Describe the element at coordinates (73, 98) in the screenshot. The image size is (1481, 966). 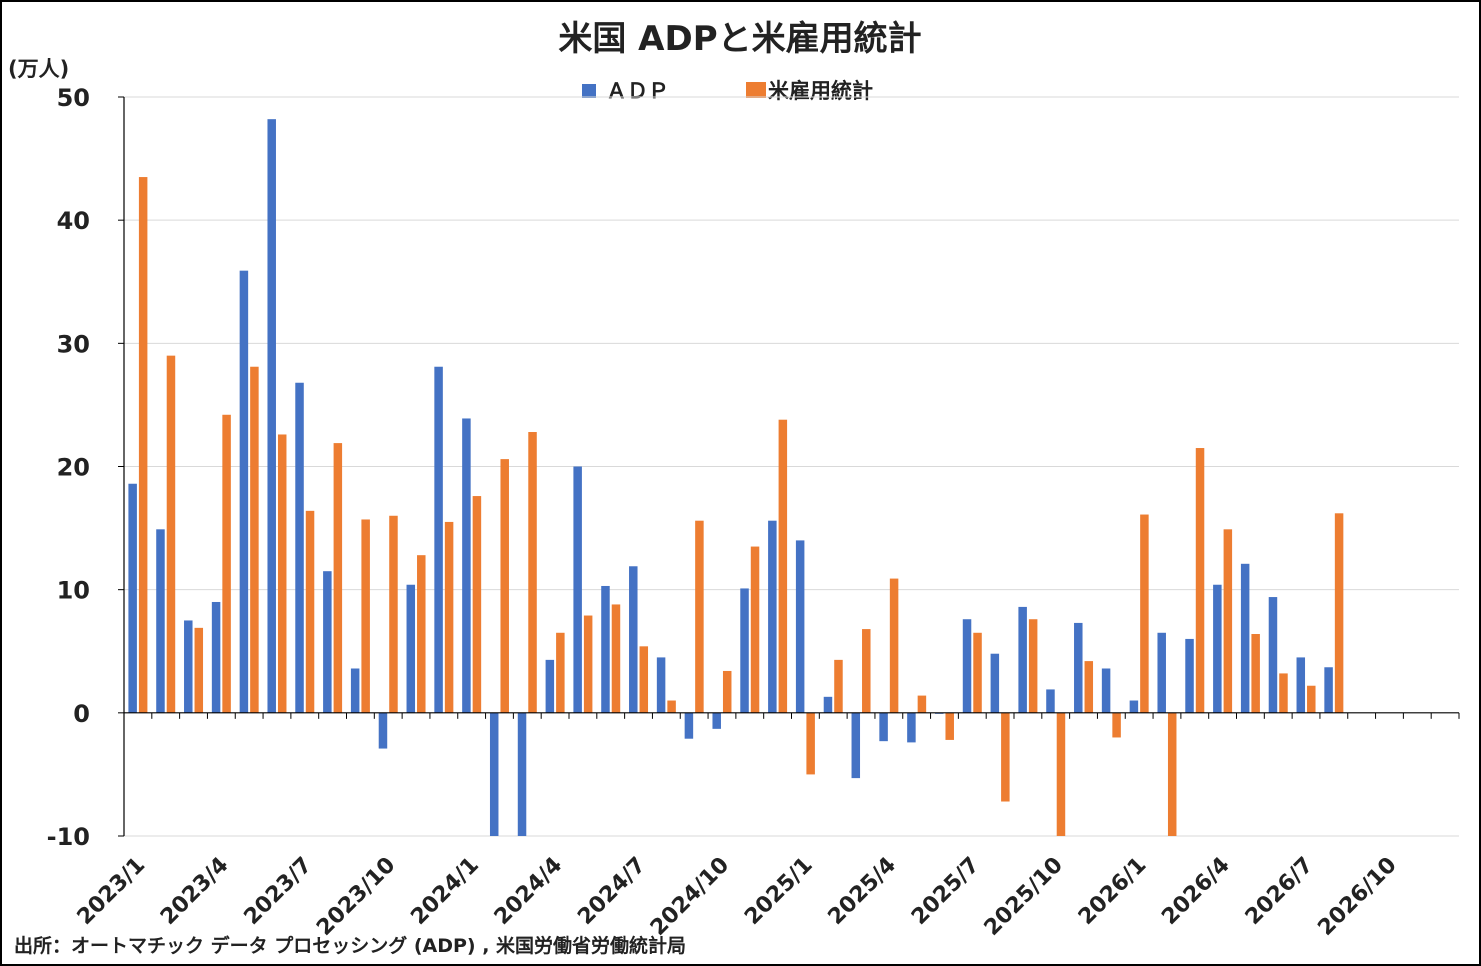
I see `y-tick-label: 50` at that location.